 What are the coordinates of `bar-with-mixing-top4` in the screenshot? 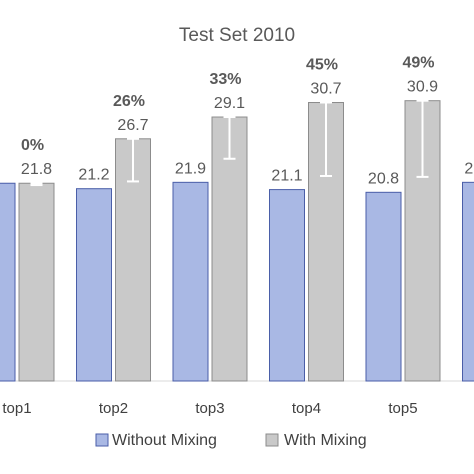 It's located at (326, 242).